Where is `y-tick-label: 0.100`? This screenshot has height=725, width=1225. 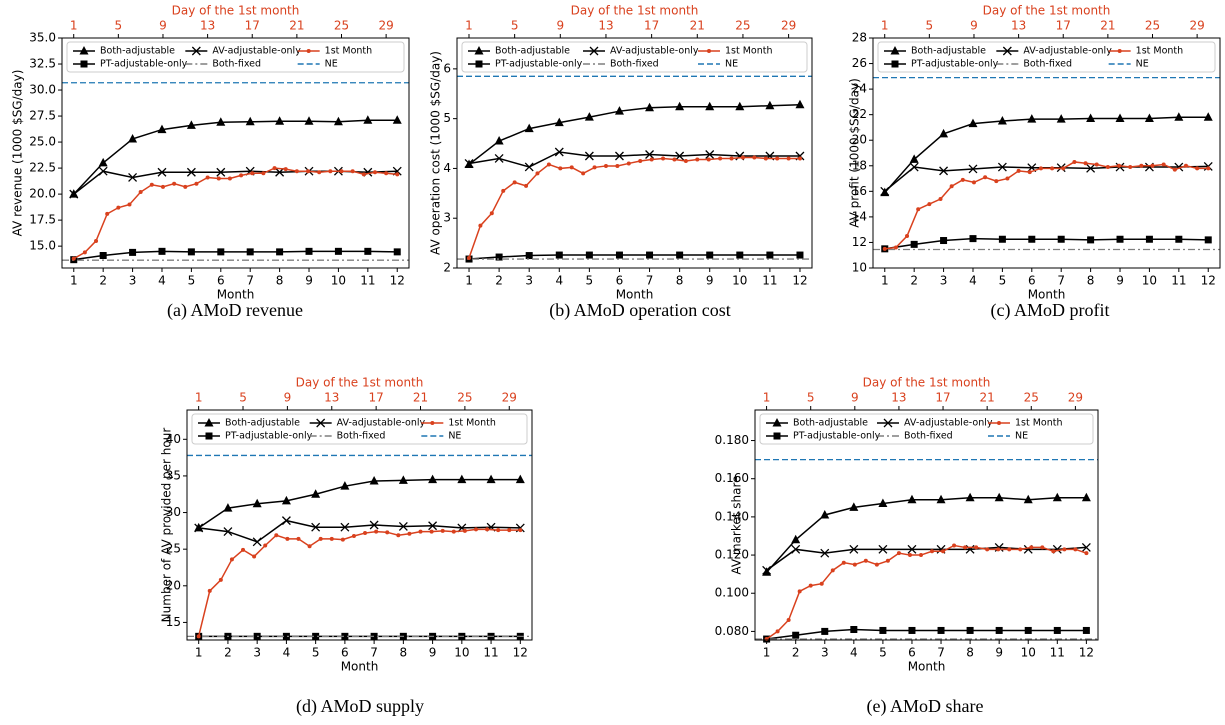
y-tick-label: 0.100 is located at coordinates (732, 593).